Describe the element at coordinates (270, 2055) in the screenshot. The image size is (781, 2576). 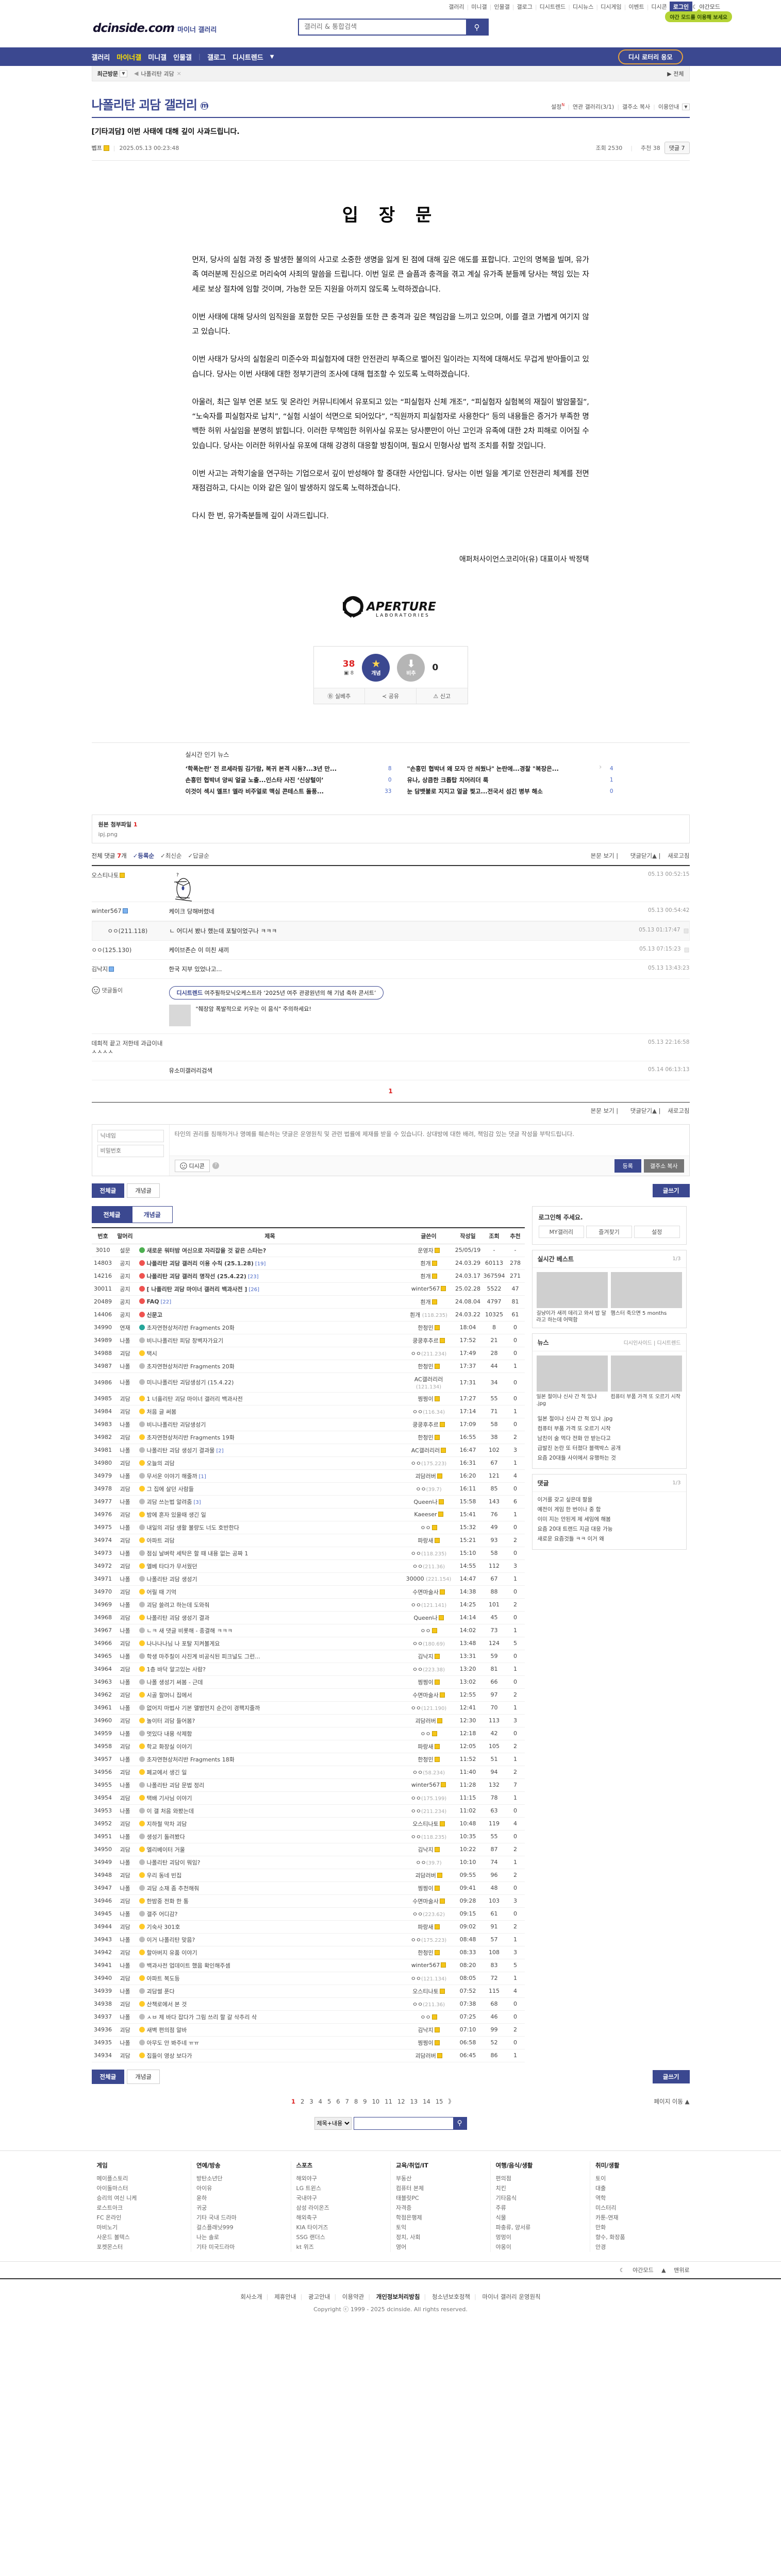
I see `cell-title: 집들이 영상 보다가` at that location.